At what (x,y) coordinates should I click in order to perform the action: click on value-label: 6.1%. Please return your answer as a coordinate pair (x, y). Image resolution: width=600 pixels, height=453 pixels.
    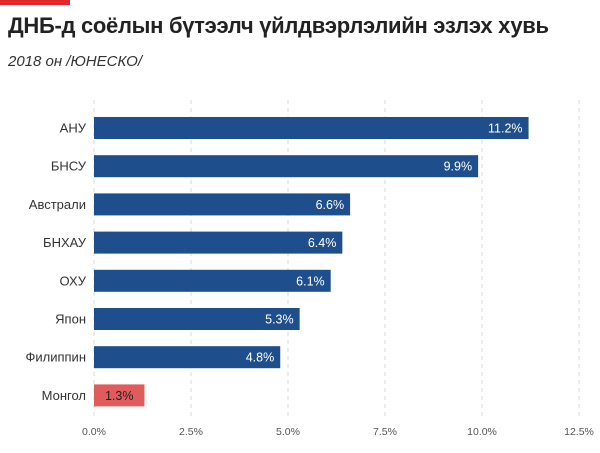
    Looking at the image, I should click on (310, 281).